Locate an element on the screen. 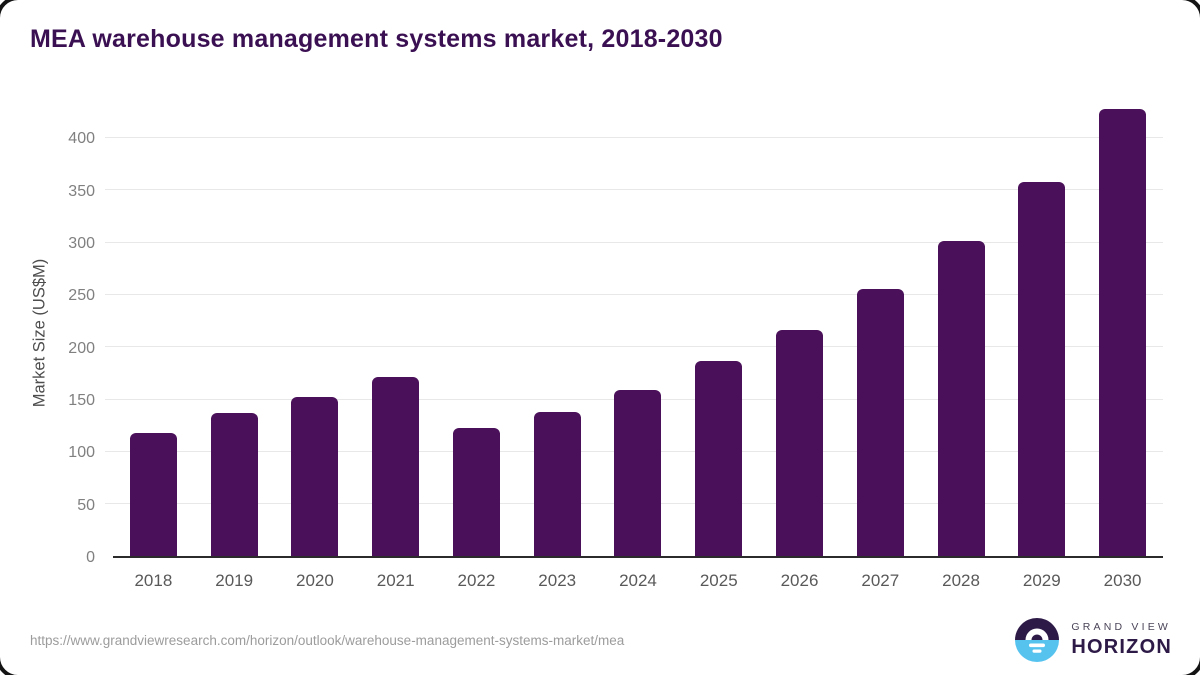 This screenshot has height=675, width=1200. bar-2024 is located at coordinates (638, 472).